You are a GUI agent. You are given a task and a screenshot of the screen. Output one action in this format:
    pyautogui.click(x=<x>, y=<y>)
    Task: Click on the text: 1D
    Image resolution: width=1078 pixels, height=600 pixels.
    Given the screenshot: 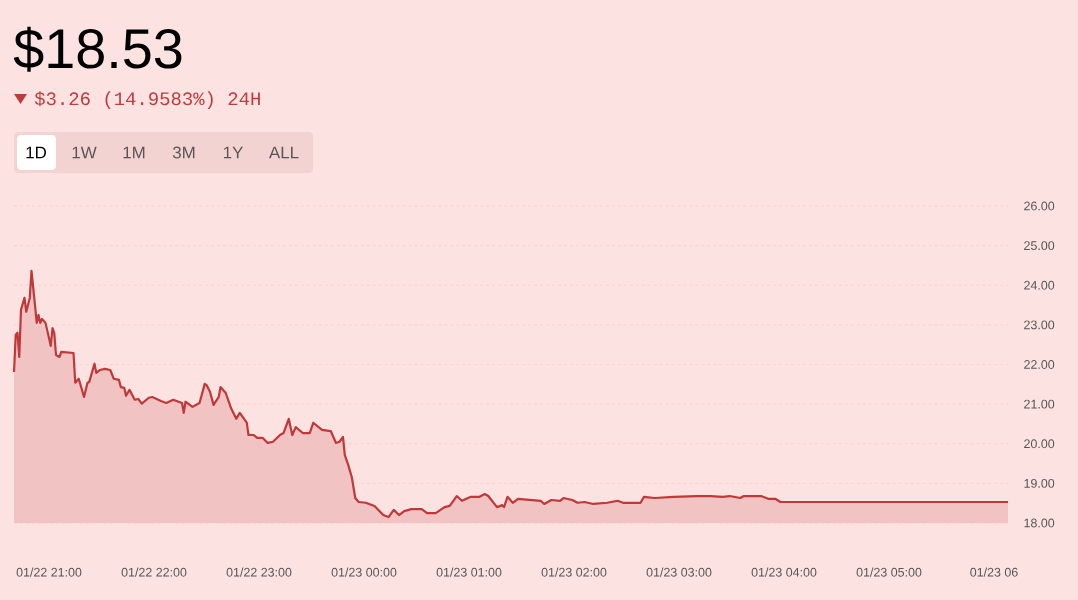 What is the action you would take?
    pyautogui.click(x=36, y=152)
    